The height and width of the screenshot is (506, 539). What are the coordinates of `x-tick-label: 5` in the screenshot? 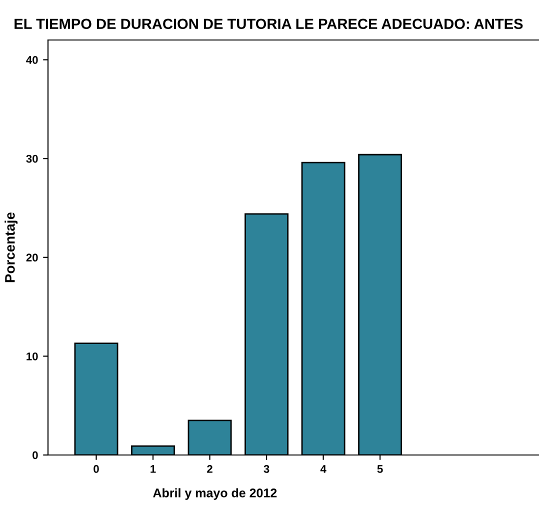 It's located at (380, 469).